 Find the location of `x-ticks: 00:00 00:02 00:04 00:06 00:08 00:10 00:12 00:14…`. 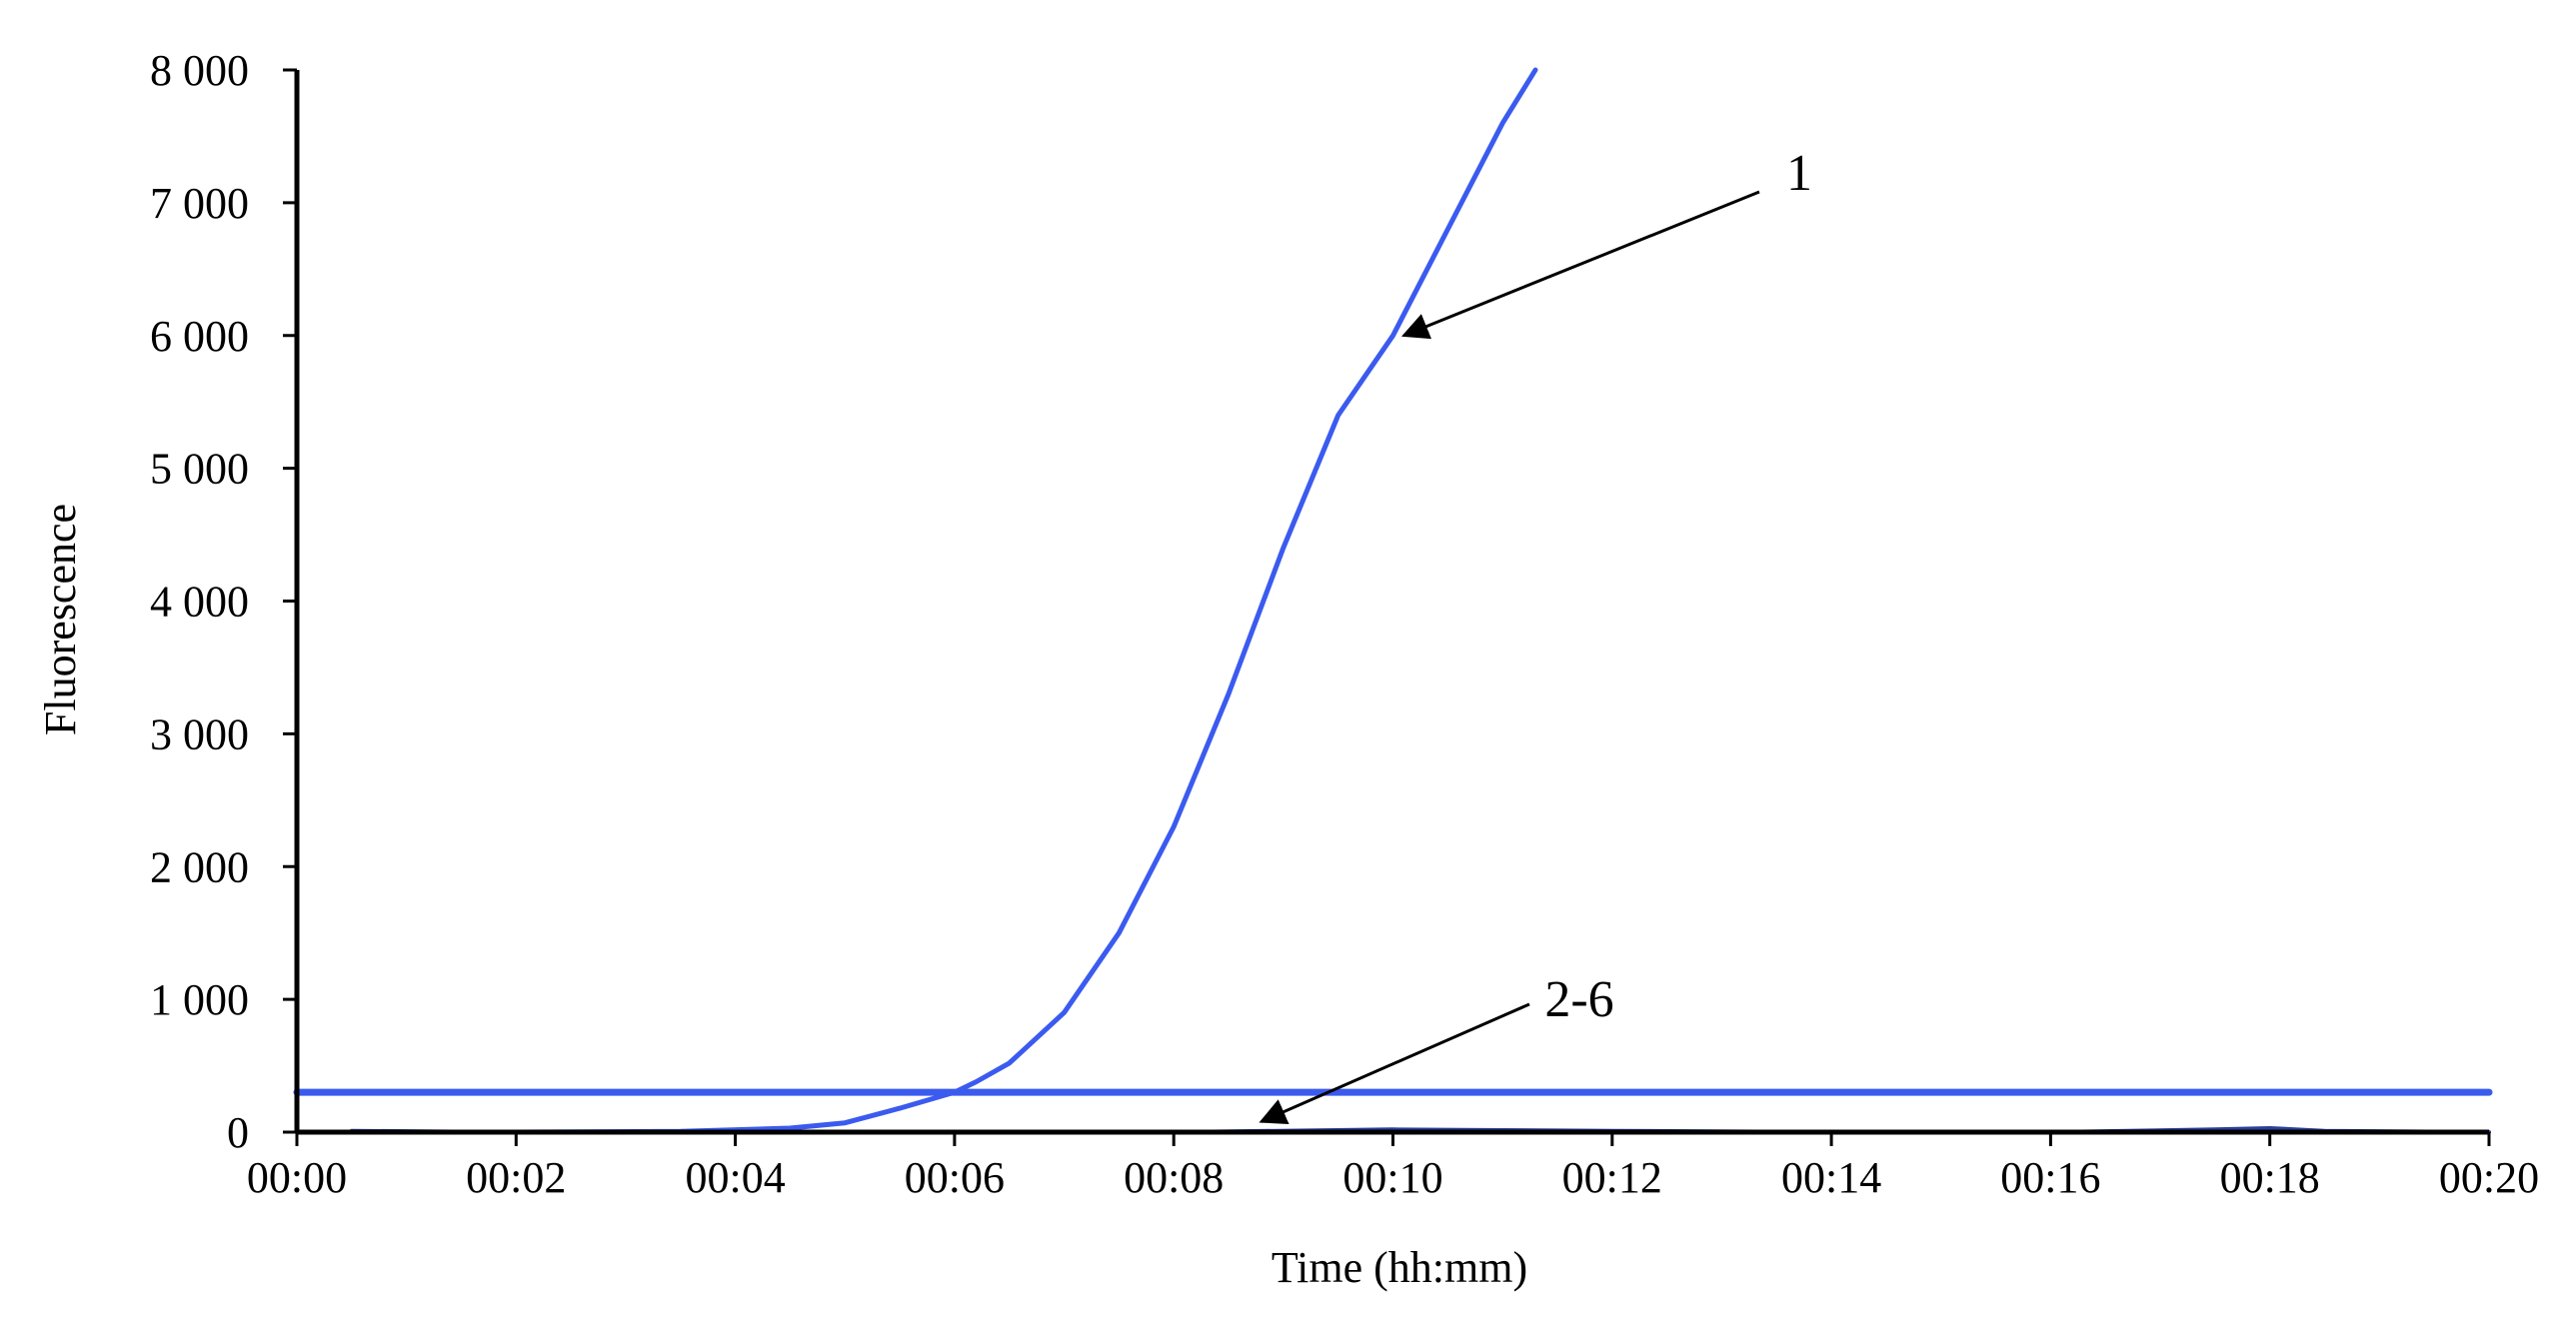

x-ticks: 00:00 00:02 00:04 00:06 00:08 00:10 00:12 00:14… is located at coordinates (1393, 1167).